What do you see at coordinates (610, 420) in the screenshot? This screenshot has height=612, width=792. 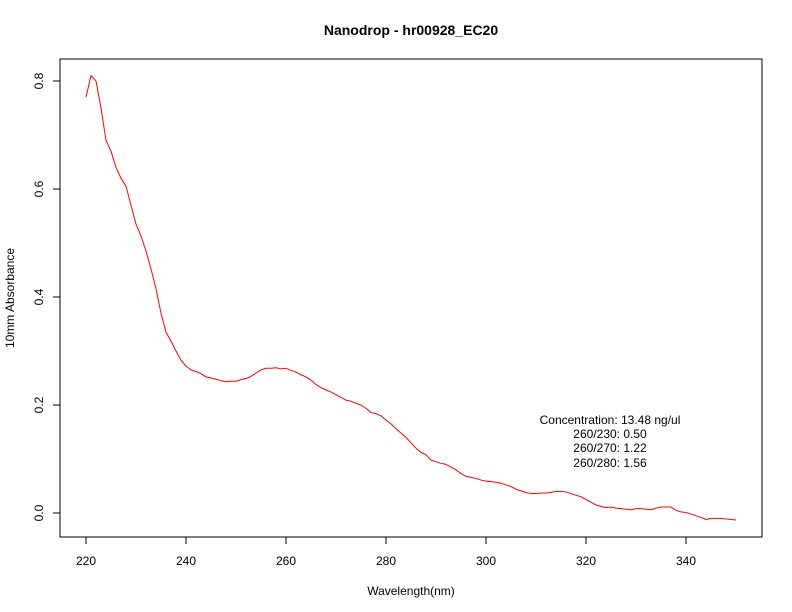 I see `annotation-concentration: Concentration: 13.48 ng/ul` at bounding box center [610, 420].